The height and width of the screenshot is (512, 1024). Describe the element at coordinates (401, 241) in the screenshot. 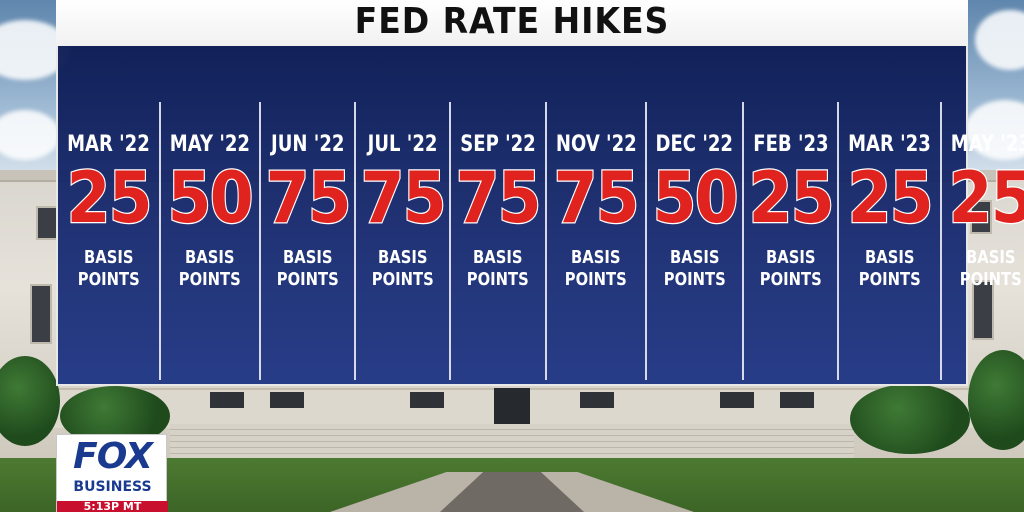

I see `rate-hike-column: JUL '22 75 BASIS POINTS` at that location.